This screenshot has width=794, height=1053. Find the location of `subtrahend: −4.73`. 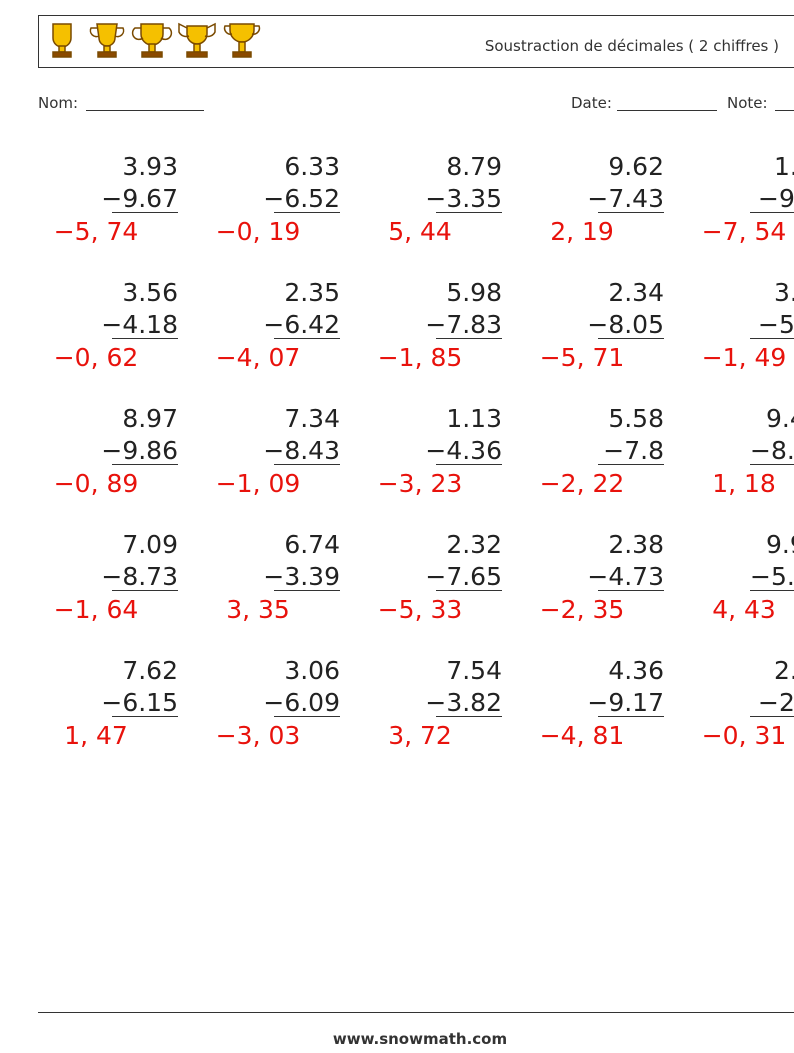

subtrahend: −4.73 is located at coordinates (625, 576).